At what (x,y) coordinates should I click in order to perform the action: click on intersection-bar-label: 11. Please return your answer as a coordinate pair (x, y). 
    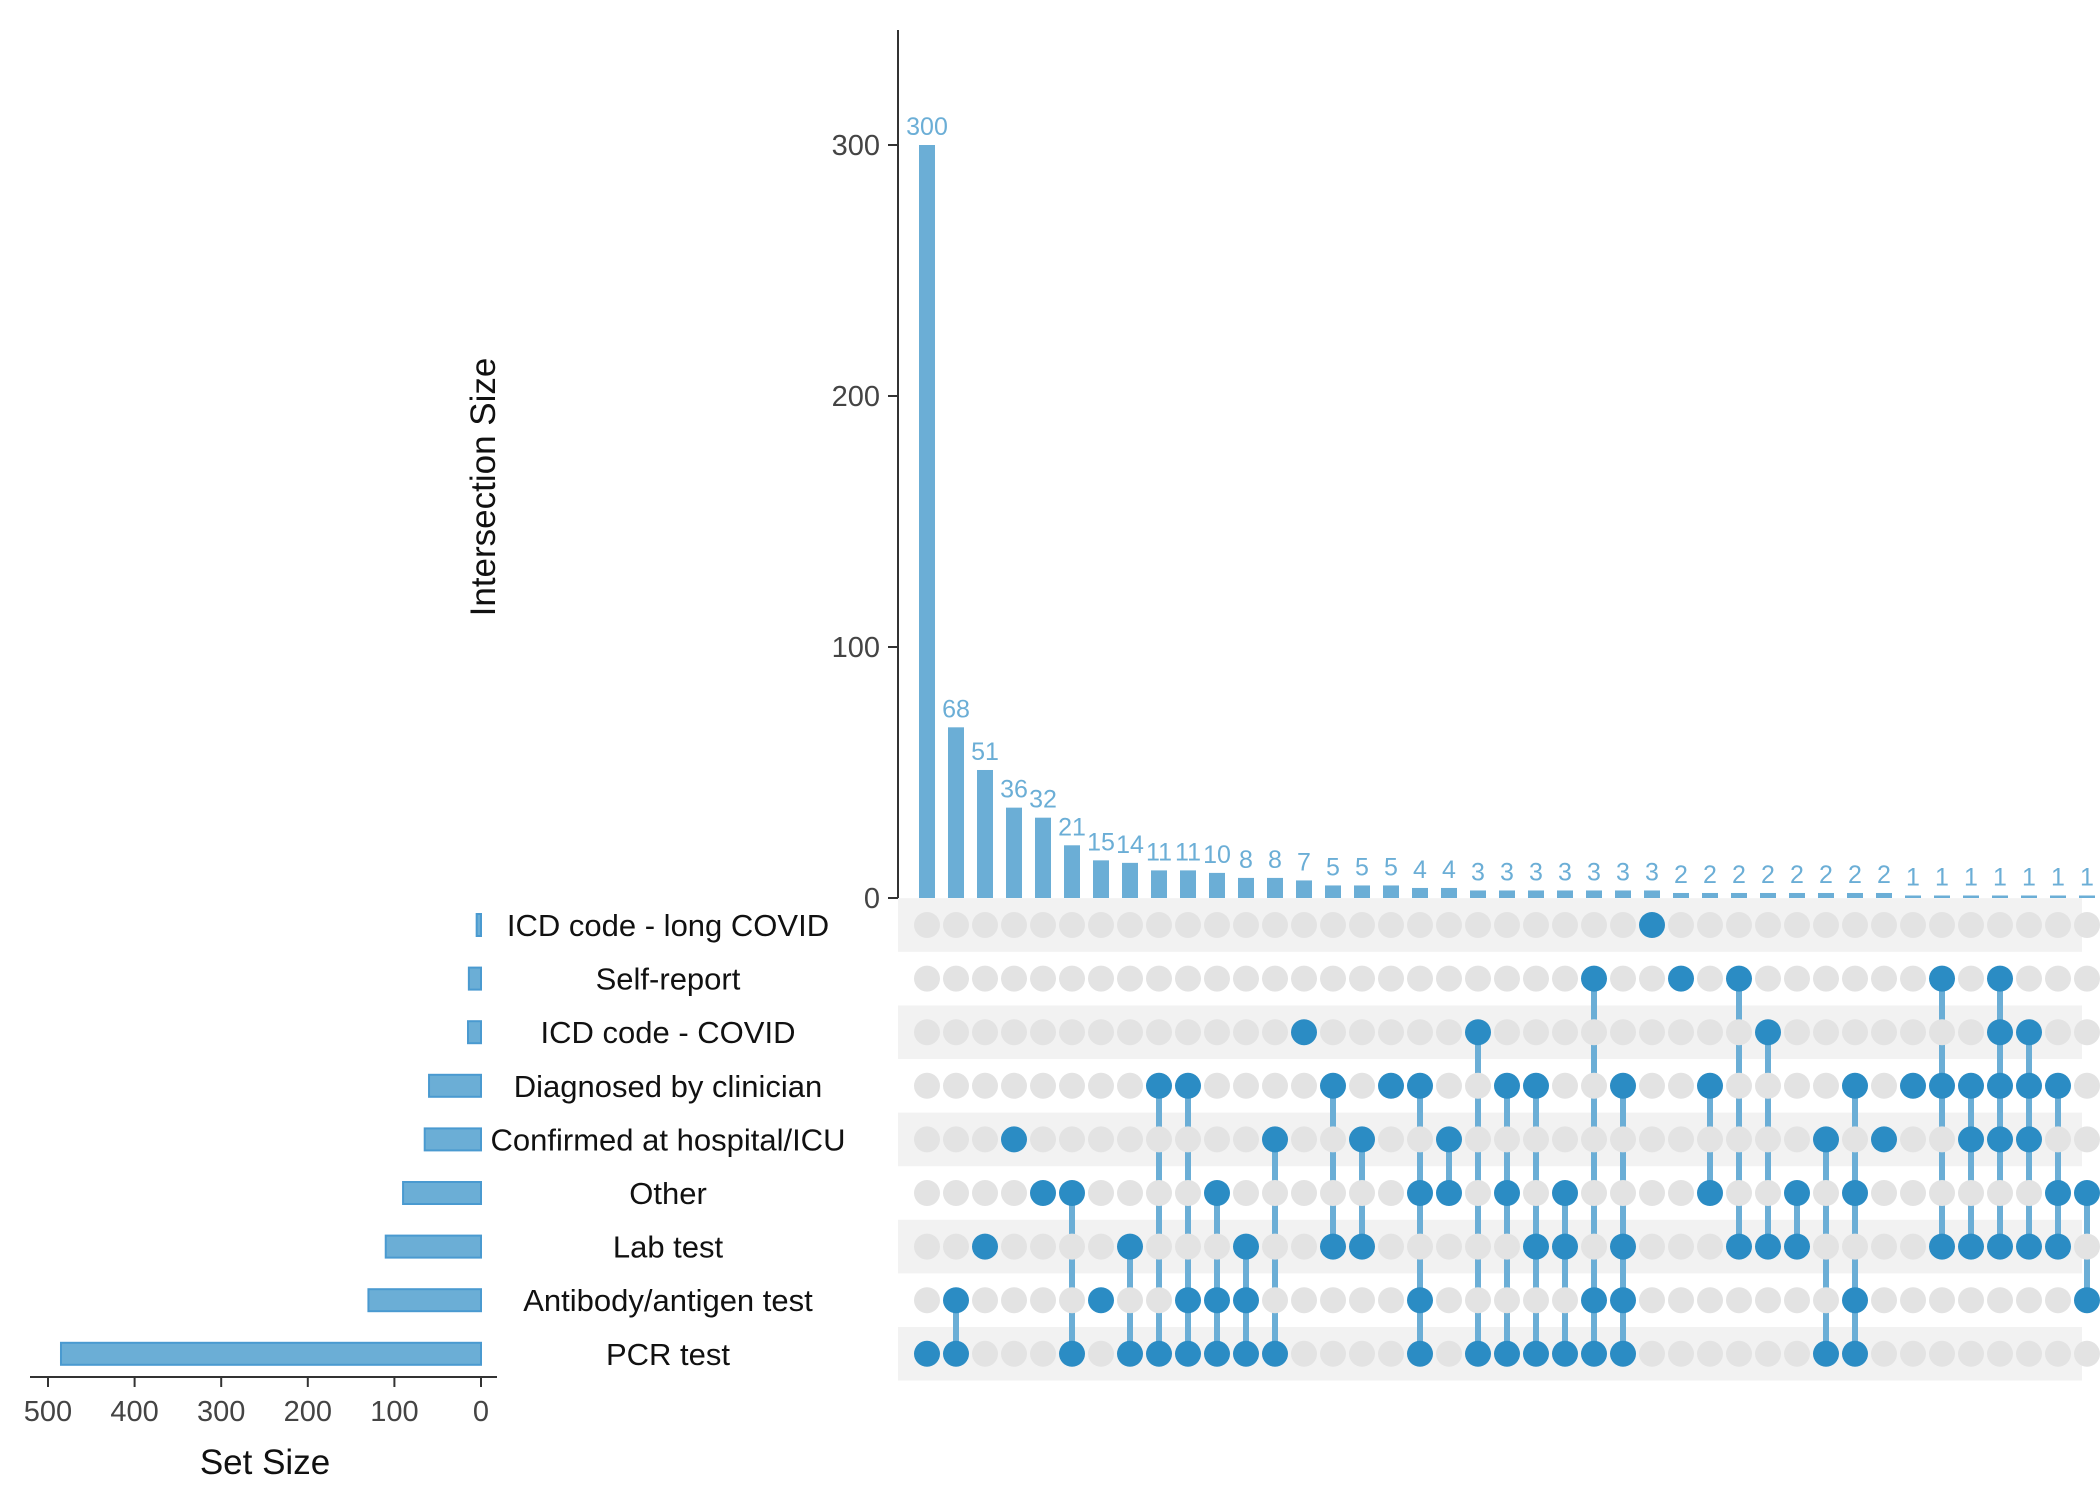
    Looking at the image, I should click on (1188, 852).